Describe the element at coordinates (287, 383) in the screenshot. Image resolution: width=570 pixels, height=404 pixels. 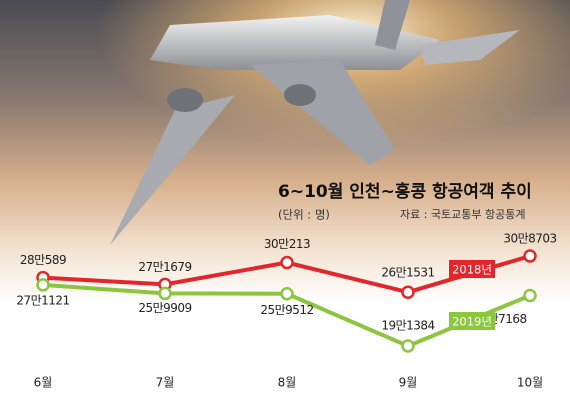
I see `x-tick-label: 8월` at that location.